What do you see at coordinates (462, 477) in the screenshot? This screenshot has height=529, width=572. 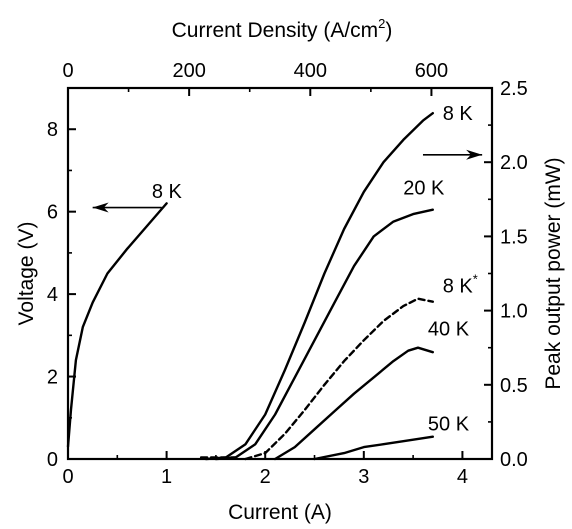 I see `bottom-tick-label: 4` at bounding box center [462, 477].